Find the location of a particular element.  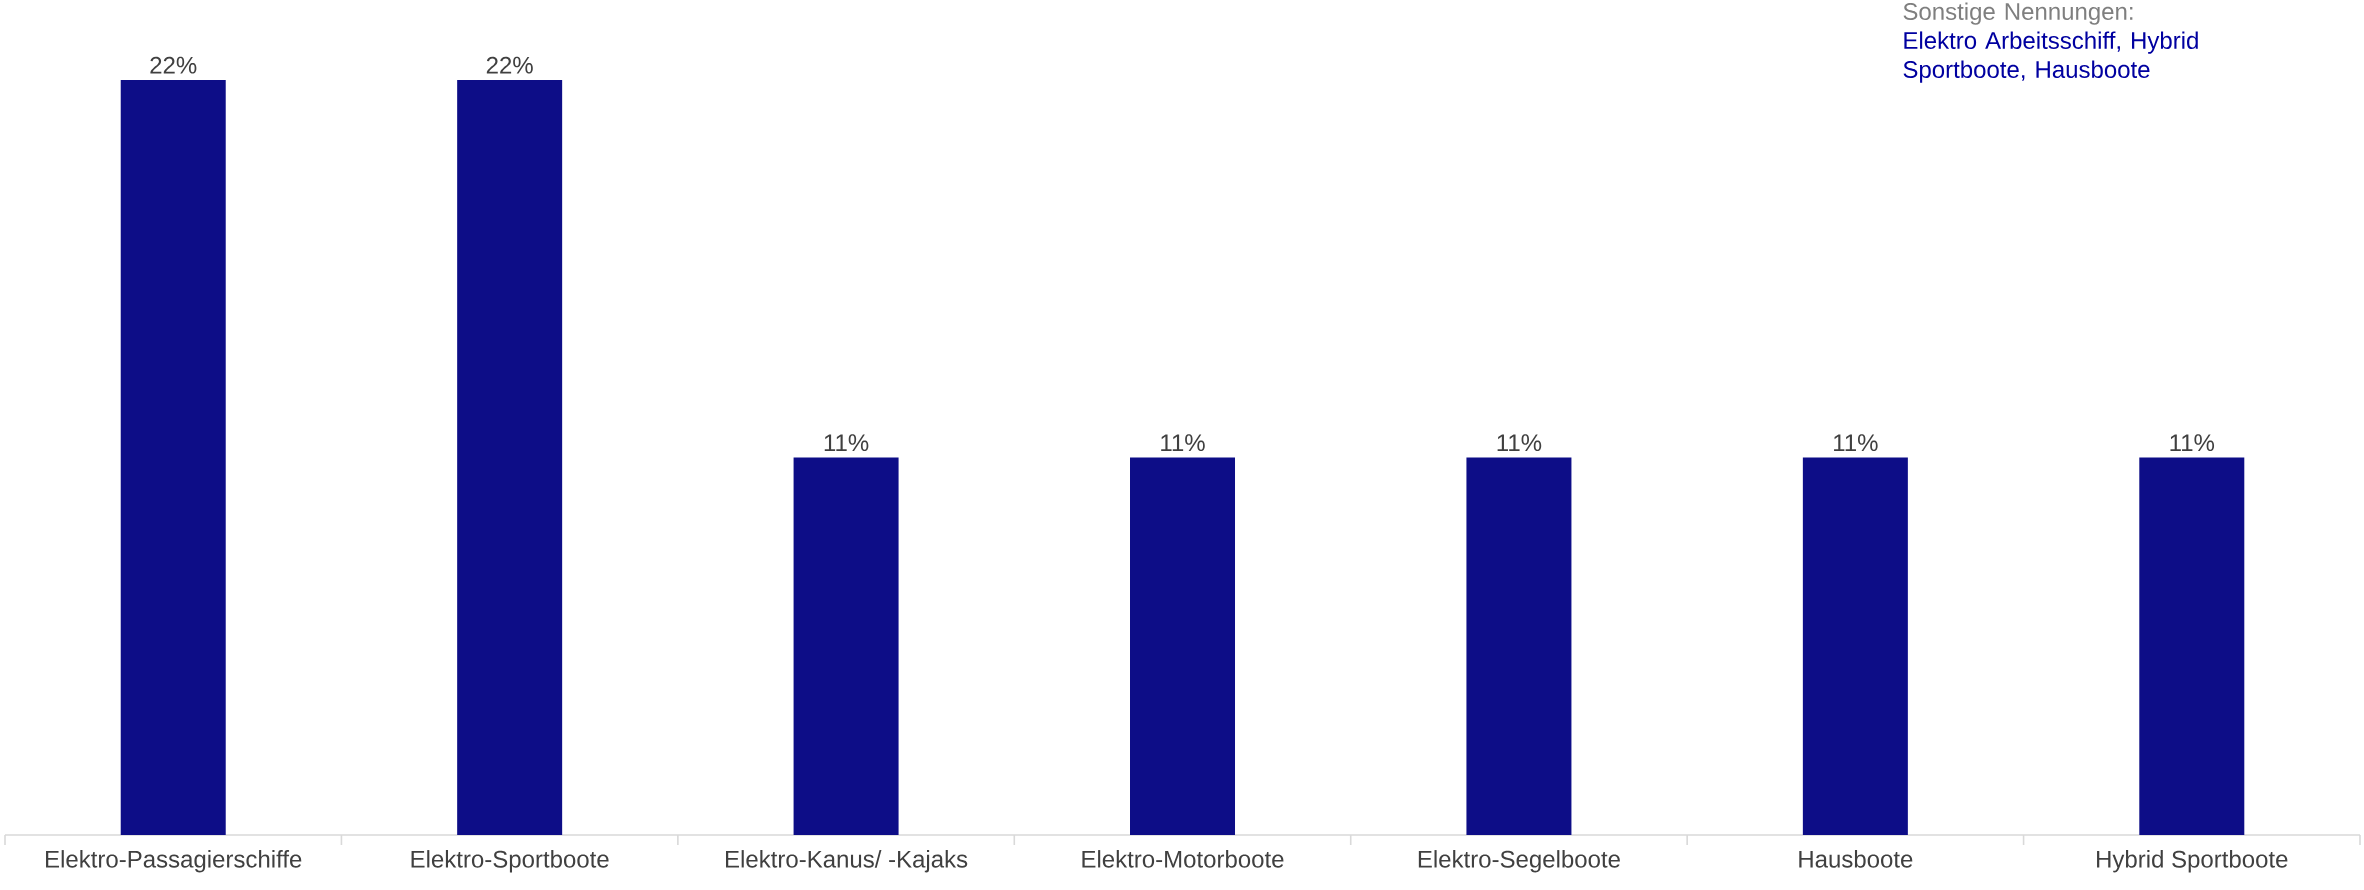

x-tick-label: Elektro-Passagierschiffe is located at coordinates (174, 861).